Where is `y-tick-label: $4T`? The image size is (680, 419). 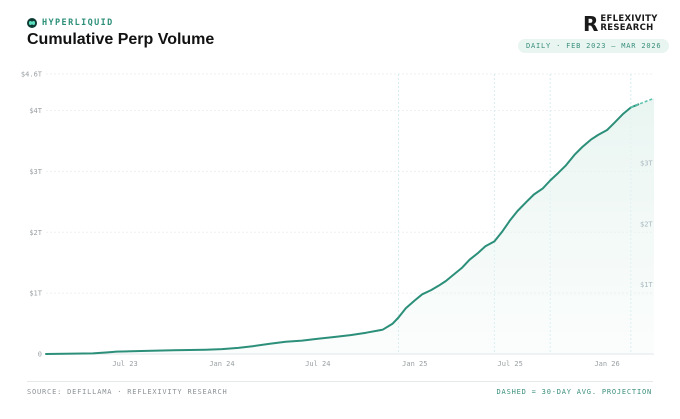
y-tick-label: $4T is located at coordinates (35, 111).